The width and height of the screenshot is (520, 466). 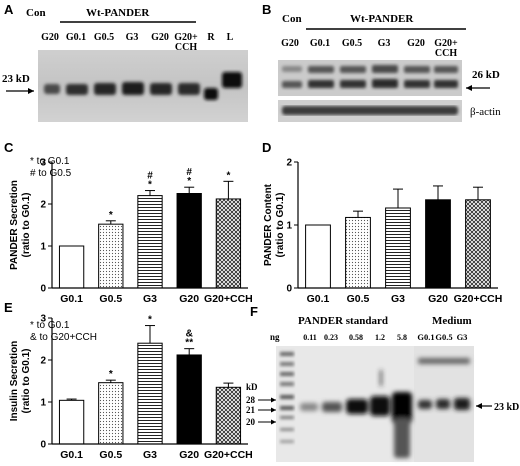 What do you see at coordinates (343, 321) in the screenshot?
I see `panel-f-standard-title: PANDER standard` at bounding box center [343, 321].